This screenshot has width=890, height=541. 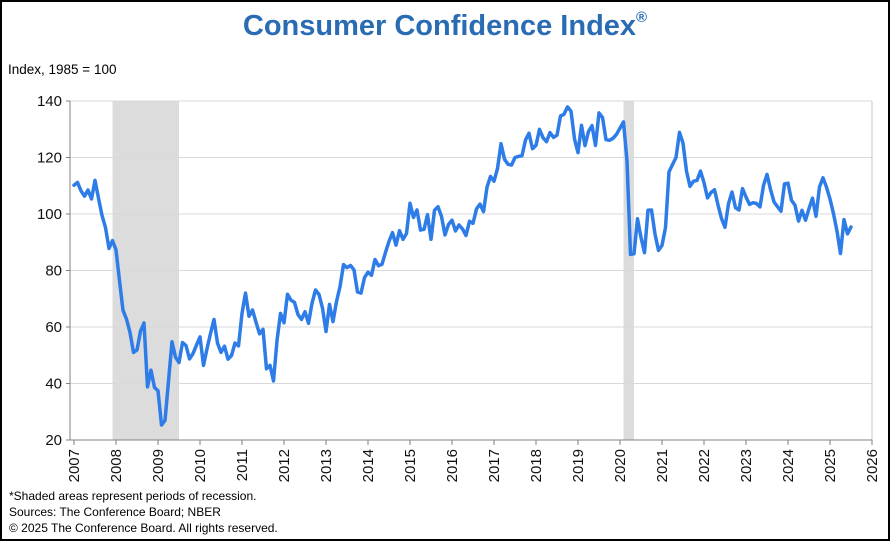 I want to click on x-tick-label: 2009, so click(x=158, y=465).